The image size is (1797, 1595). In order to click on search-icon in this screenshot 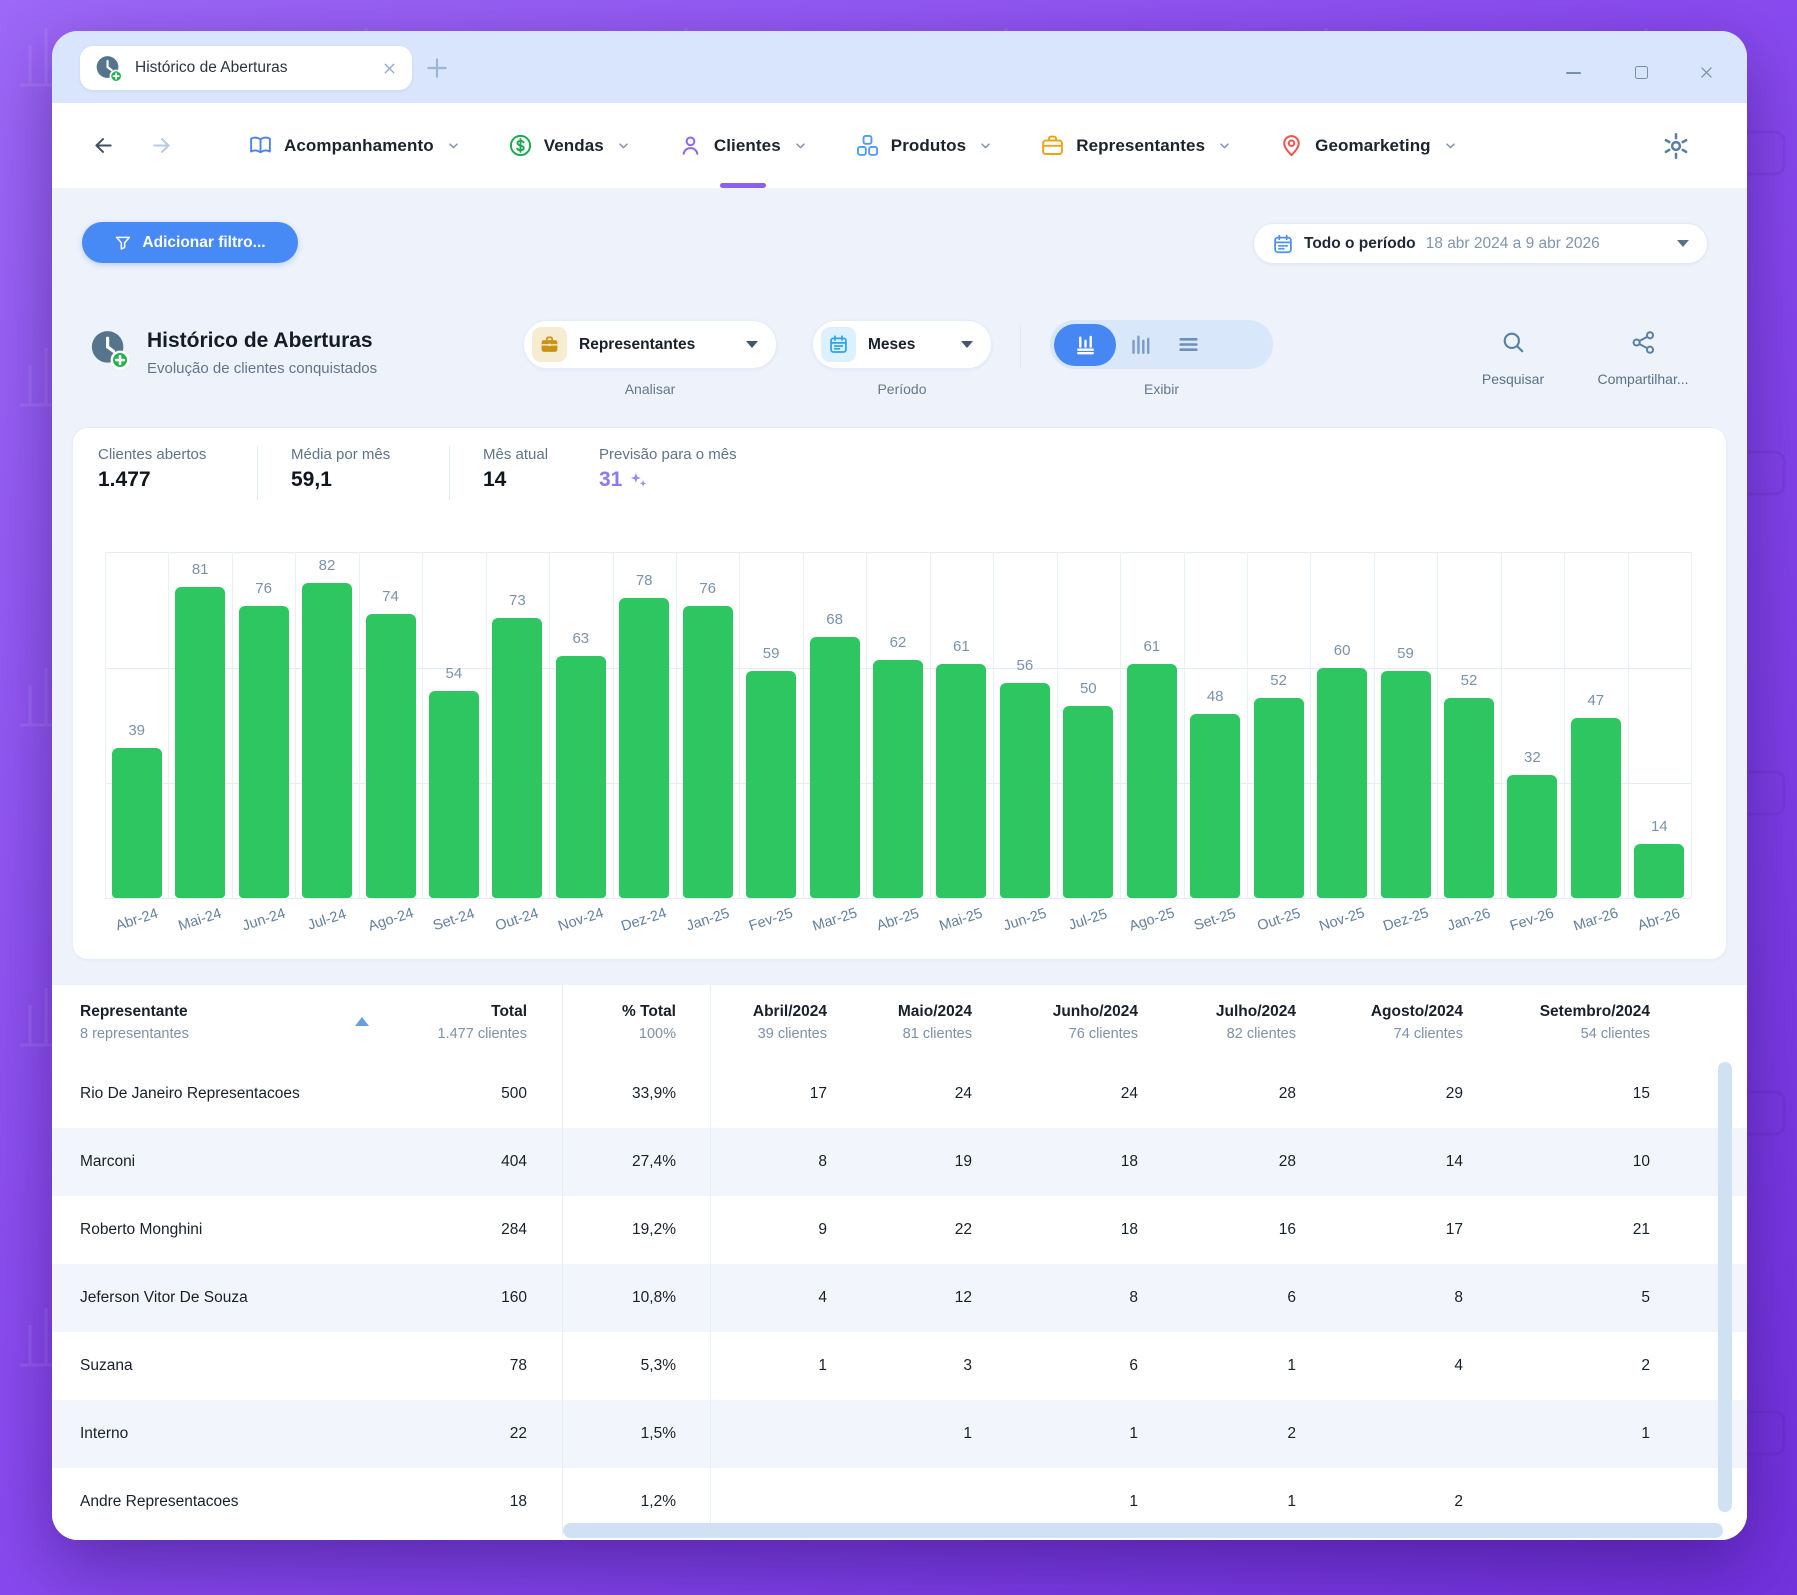, I will do `click(1513, 342)`.